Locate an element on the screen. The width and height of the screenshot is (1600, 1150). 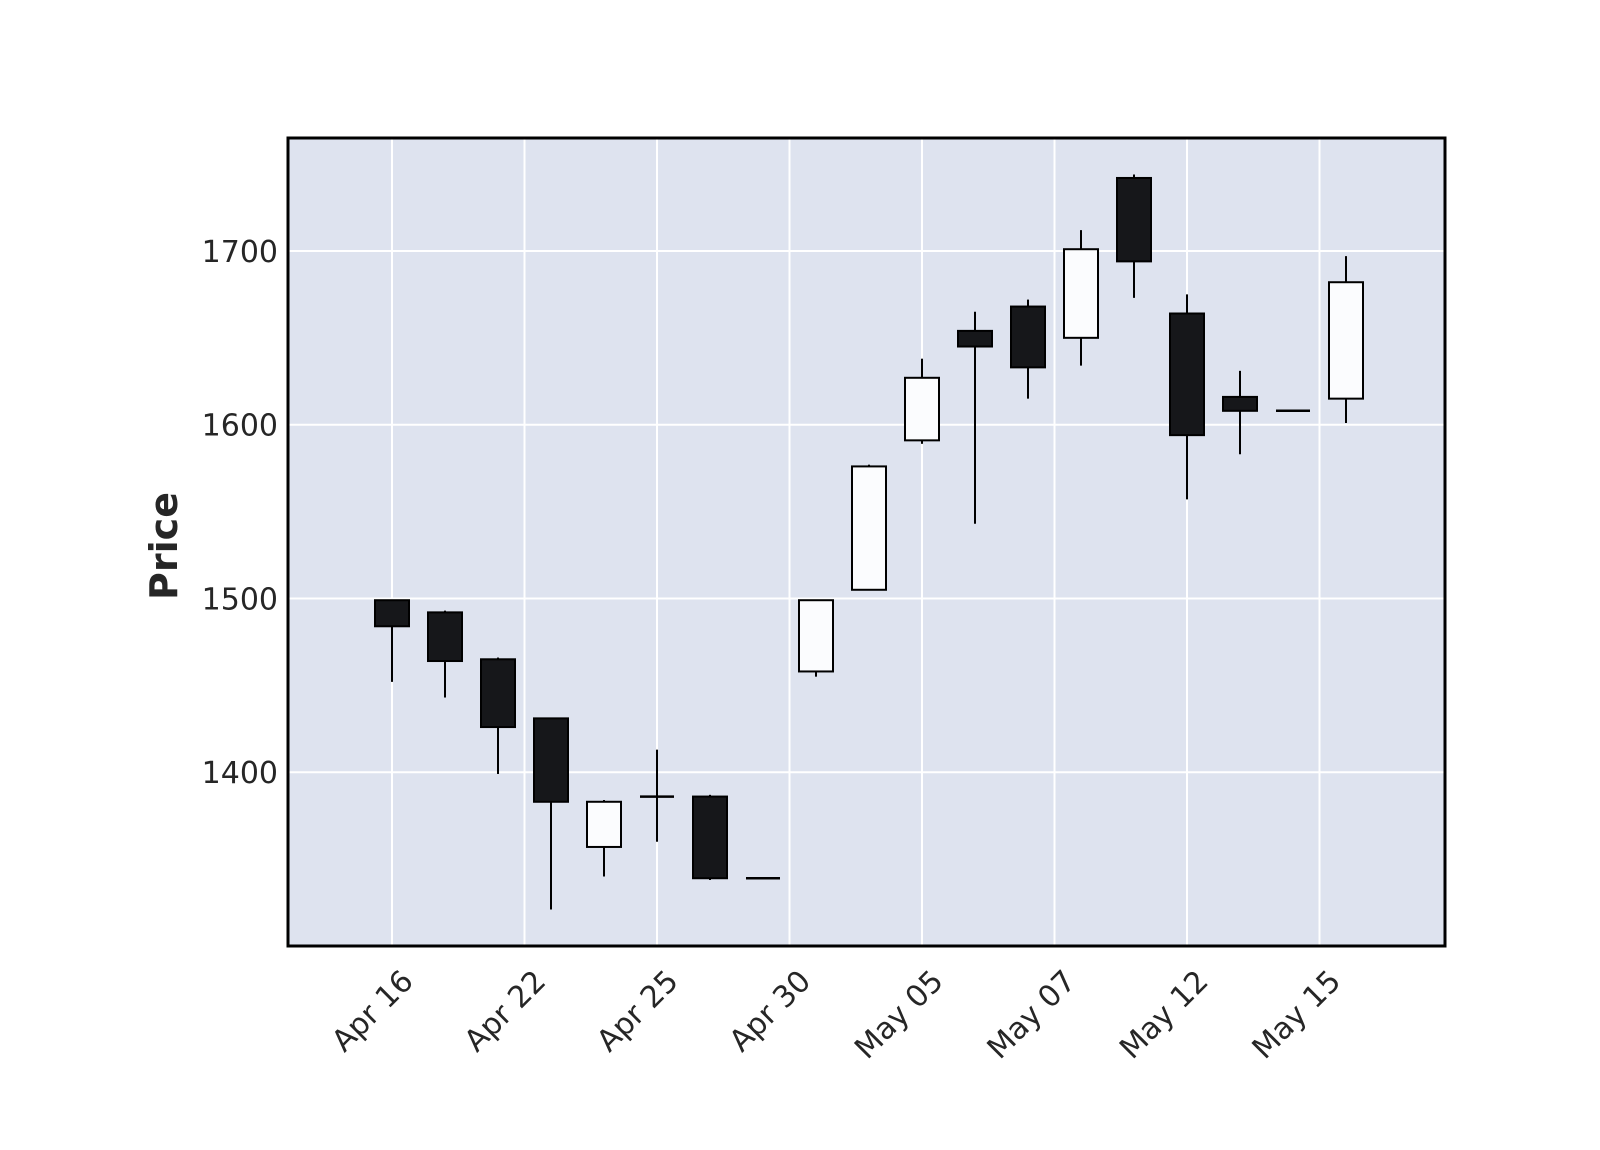
y-axis-label: Price is located at coordinates (164, 546).